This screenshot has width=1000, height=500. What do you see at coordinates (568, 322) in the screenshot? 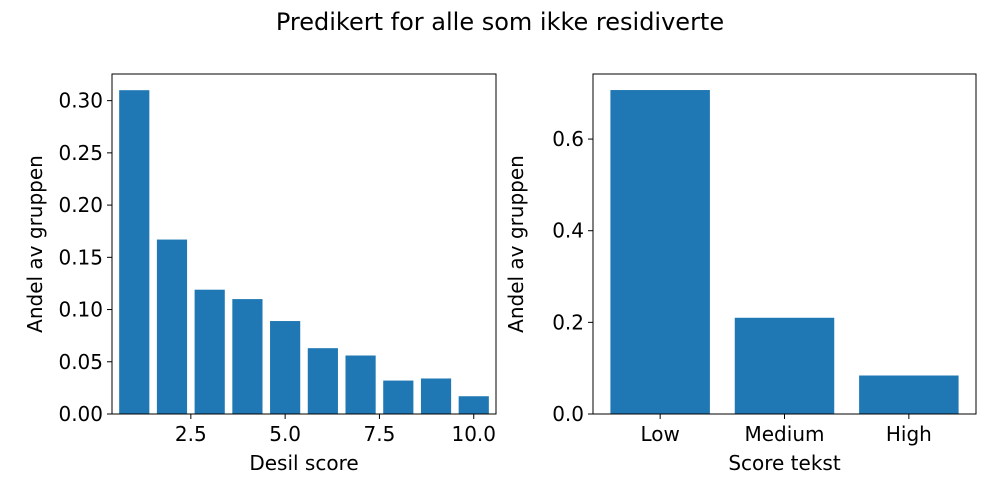
I see `score-text-y-tick-label: 0.2` at bounding box center [568, 322].